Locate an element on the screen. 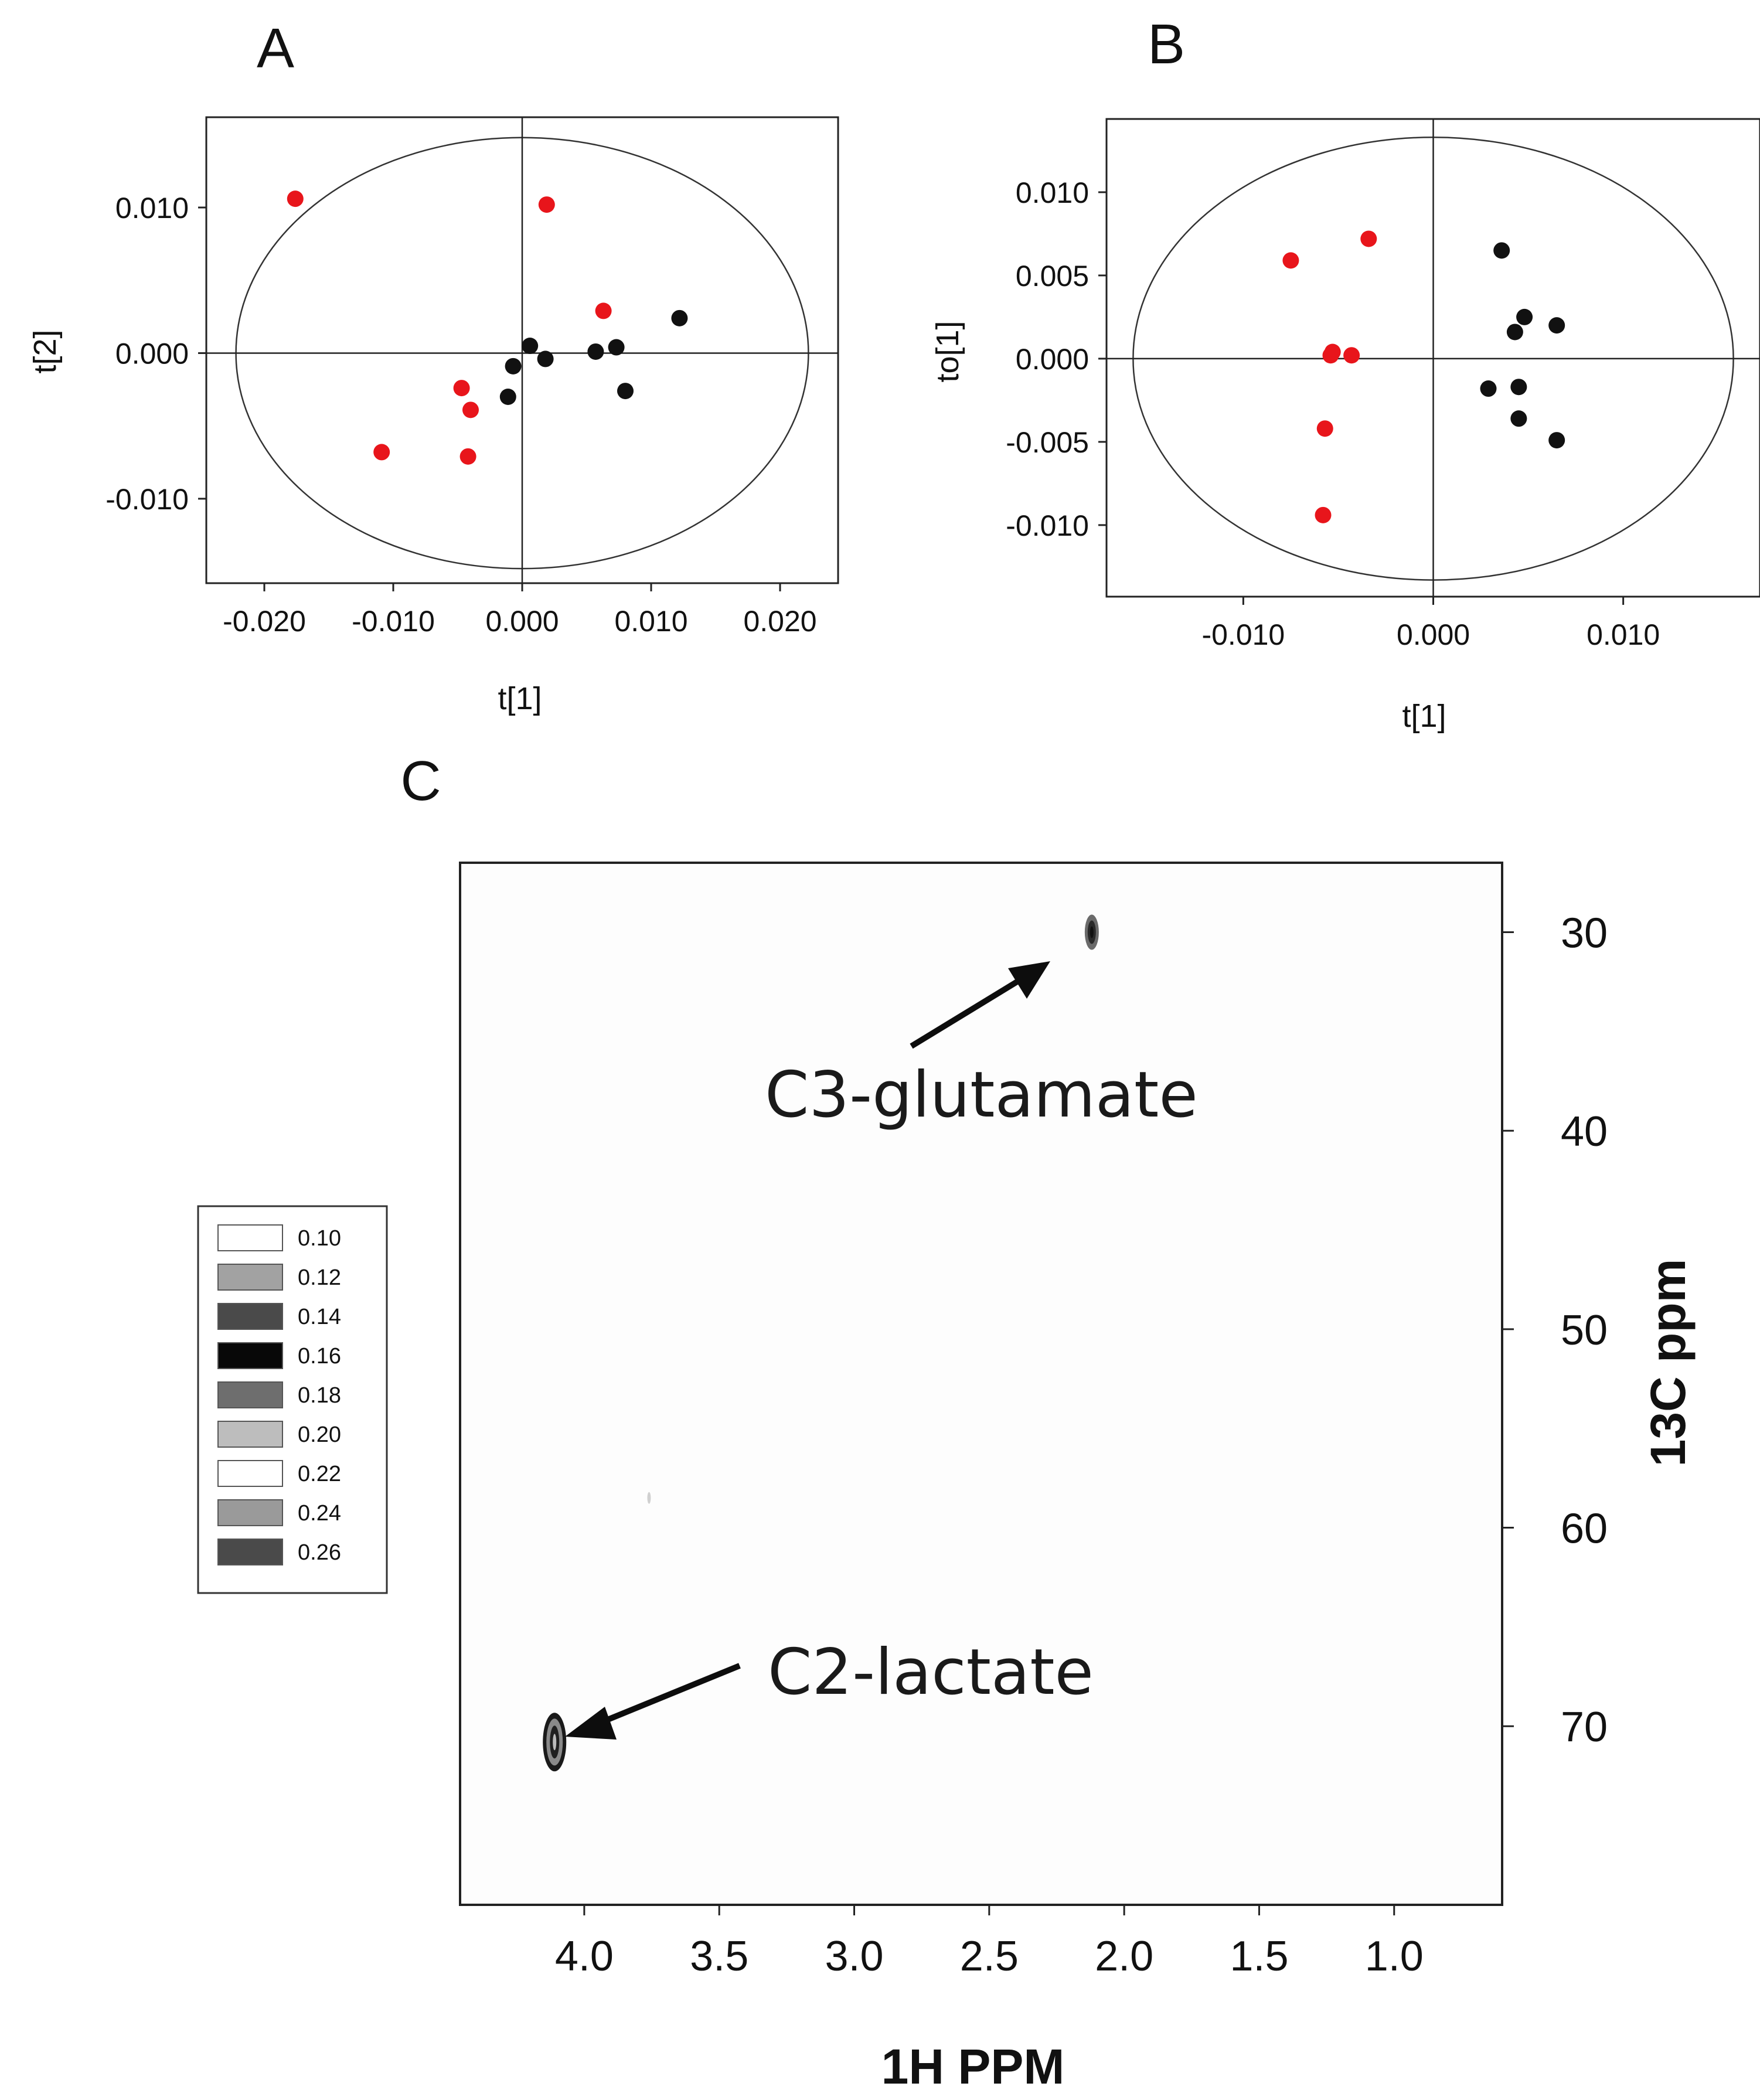 Image resolution: width=1760 pixels, height=2100 pixels. panel-c-x-tick-label: 1.5 is located at coordinates (1259, 1957).